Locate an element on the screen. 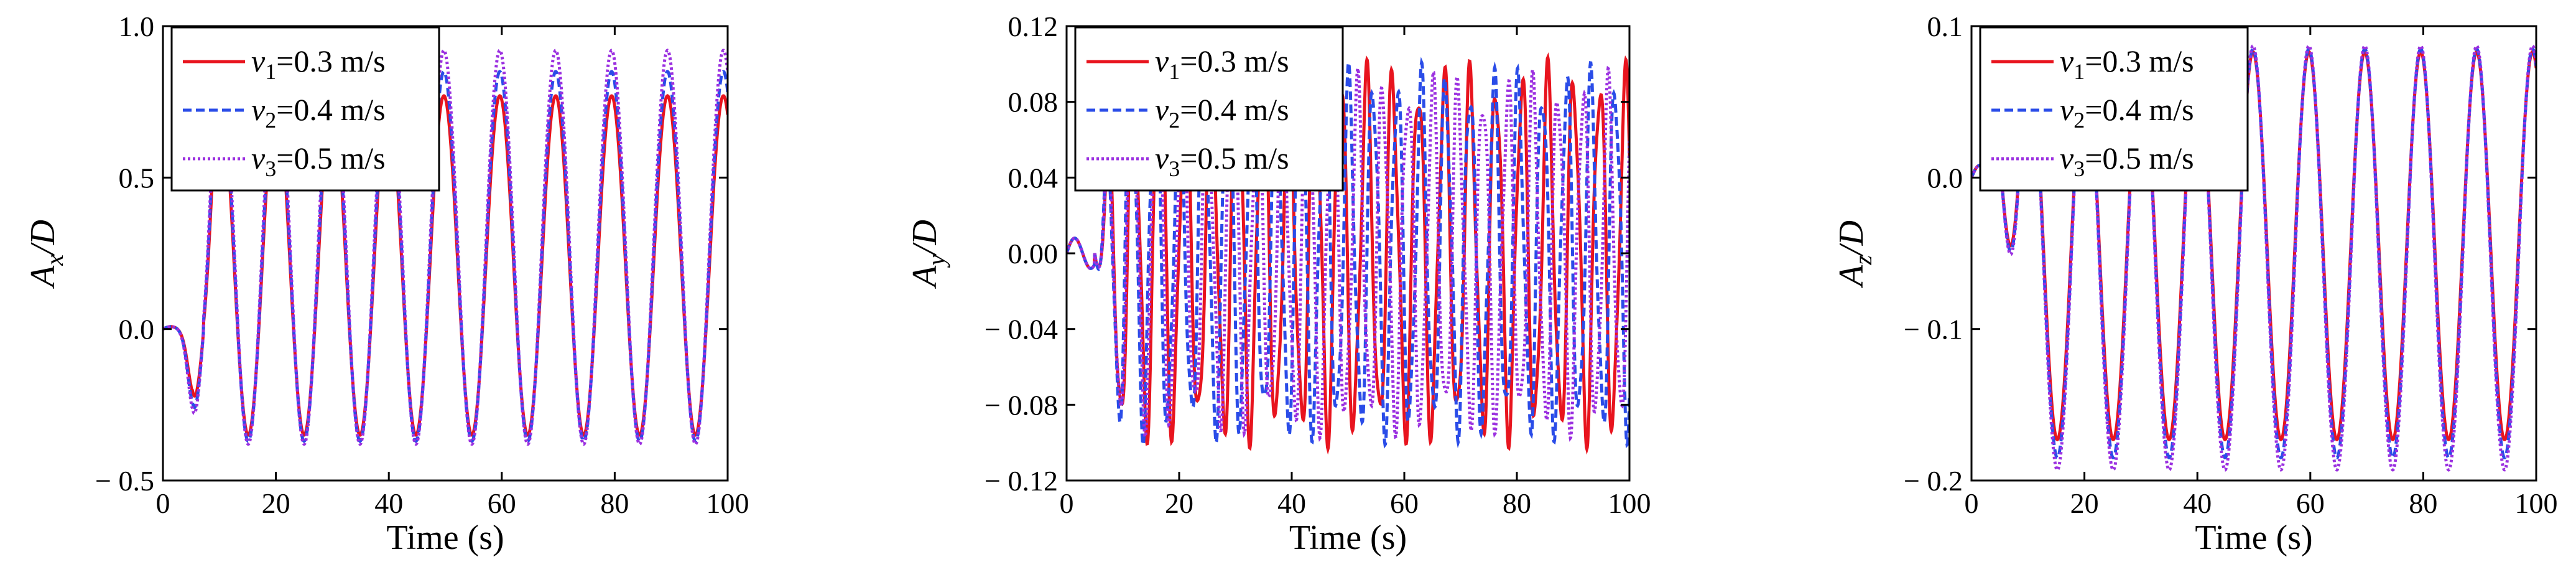  y-axis-title: Ay/D is located at coordinates (928, 254).